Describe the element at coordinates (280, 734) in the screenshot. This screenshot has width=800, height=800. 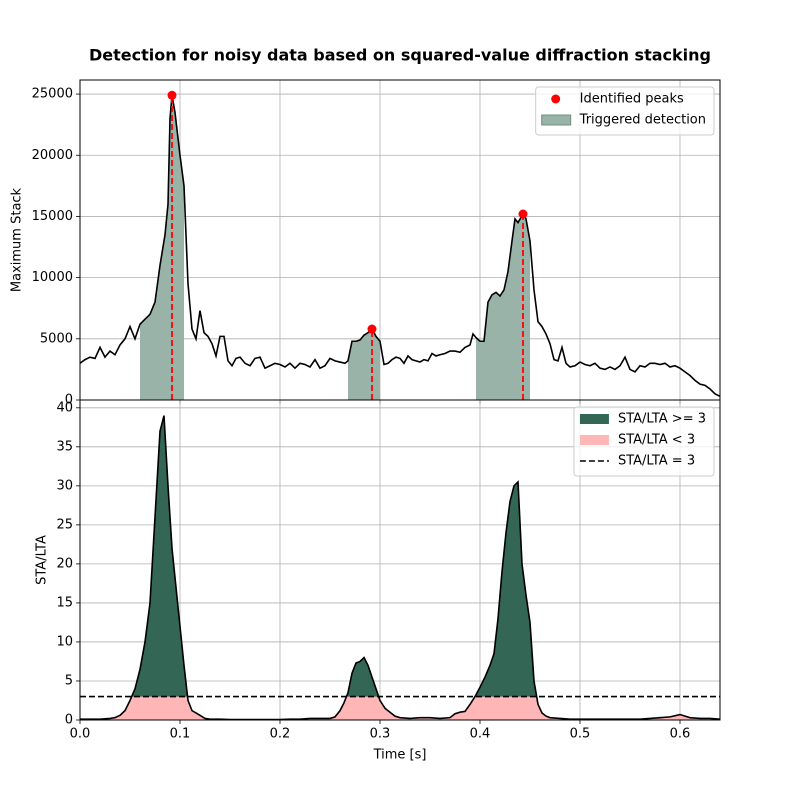
I see `x-tick-label: 0.2` at that location.